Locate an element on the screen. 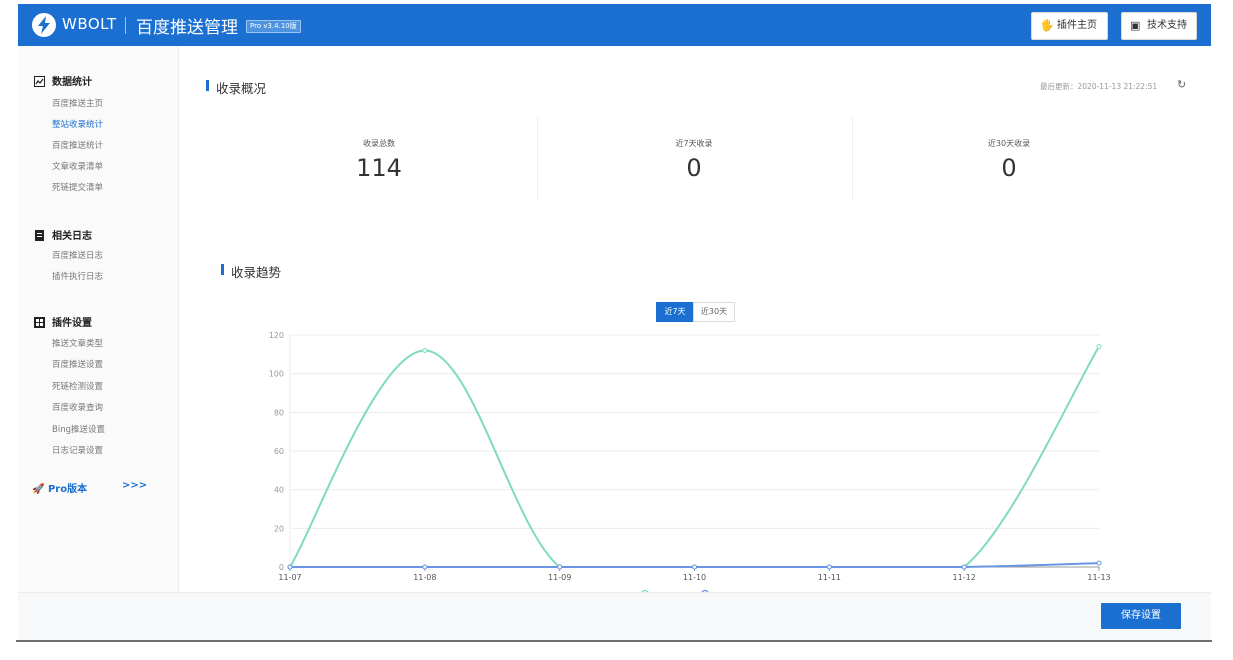 This screenshot has width=1233, height=660. sidebar-item-push-stats: 百度推送统计 is located at coordinates (78, 146).